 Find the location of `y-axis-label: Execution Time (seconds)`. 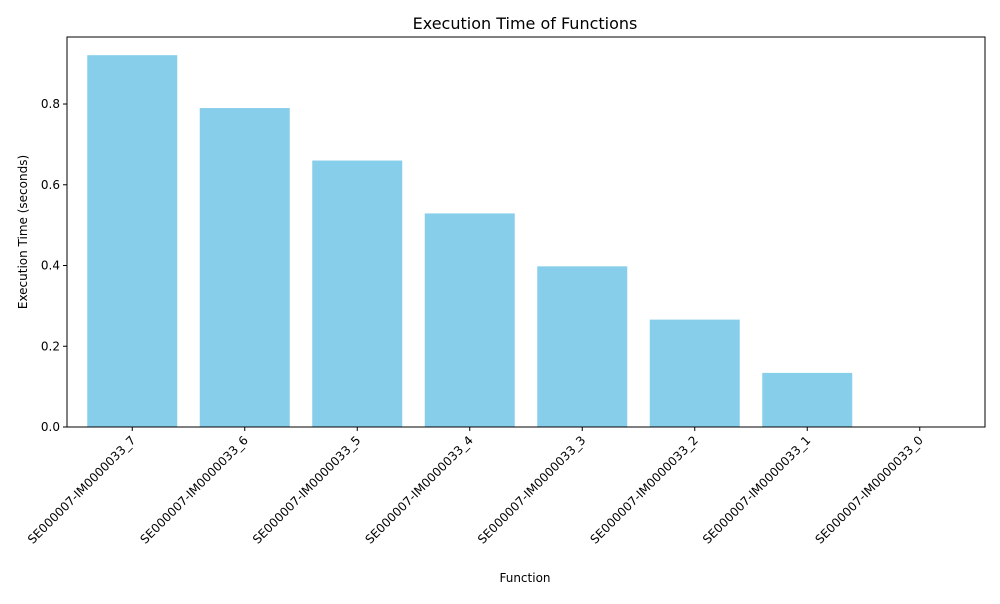

y-axis-label: Execution Time (seconds) is located at coordinates (23, 232).